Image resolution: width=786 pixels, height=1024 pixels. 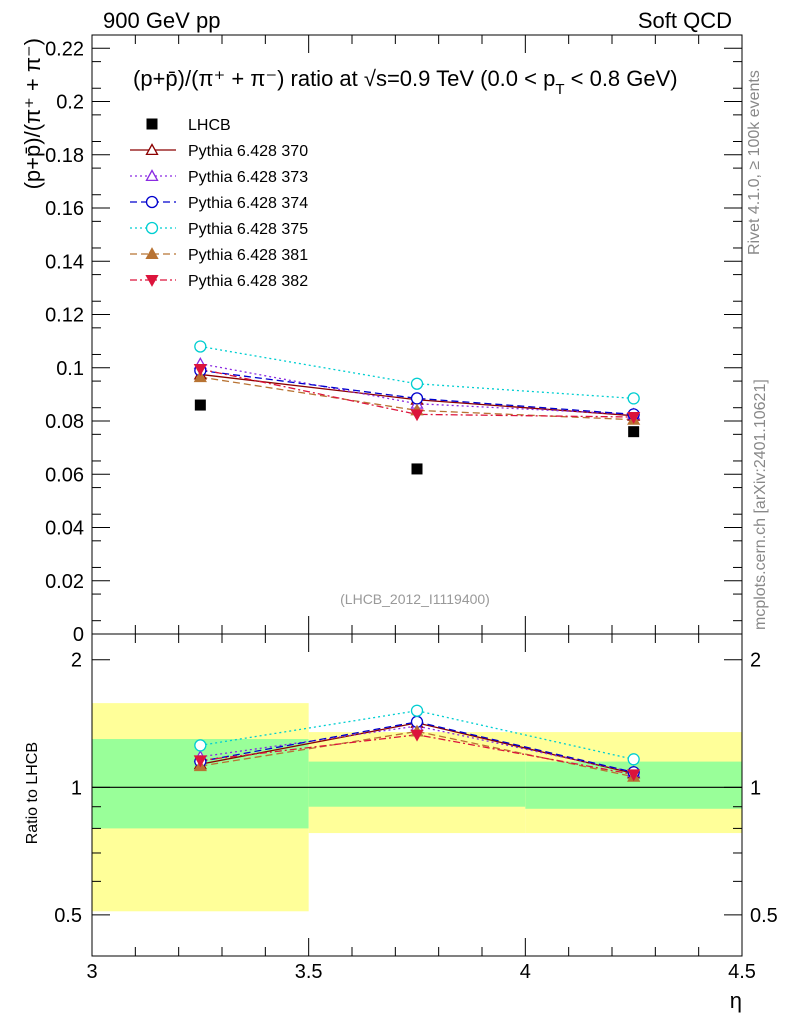 I want to click on ratio-y-tick-label-right: 2, so click(x=755, y=661).